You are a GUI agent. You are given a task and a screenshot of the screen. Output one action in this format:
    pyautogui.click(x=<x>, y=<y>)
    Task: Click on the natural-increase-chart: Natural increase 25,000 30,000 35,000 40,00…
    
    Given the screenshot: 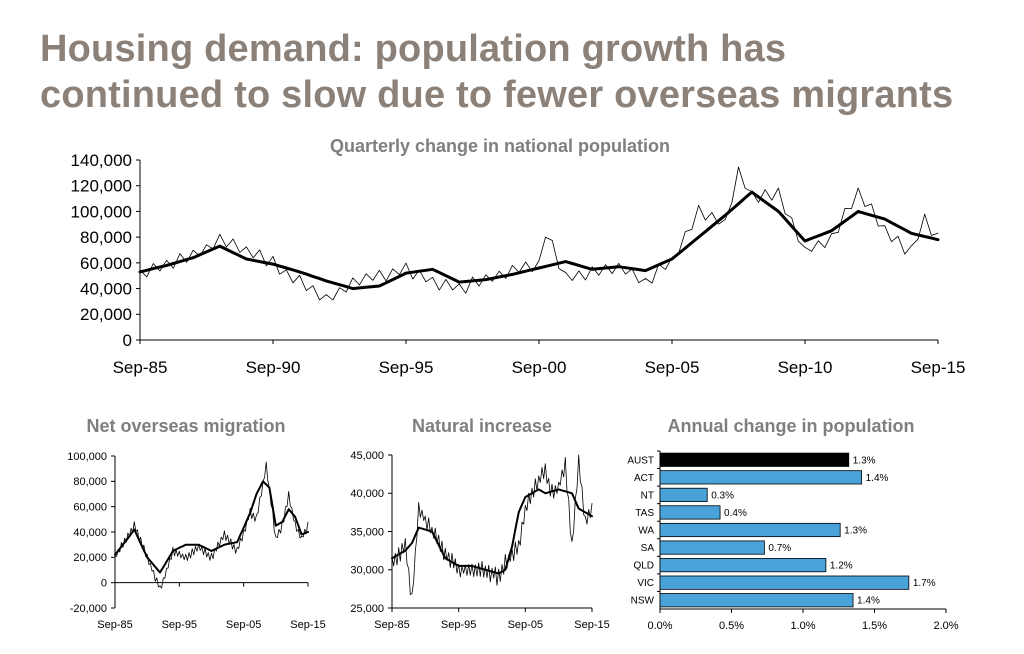 What is the action you would take?
    pyautogui.click(x=479, y=523)
    